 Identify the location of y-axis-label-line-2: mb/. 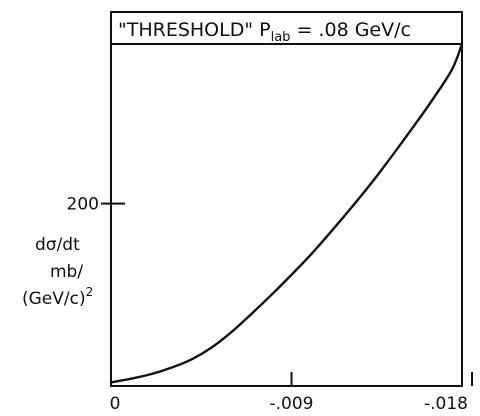
(66, 272).